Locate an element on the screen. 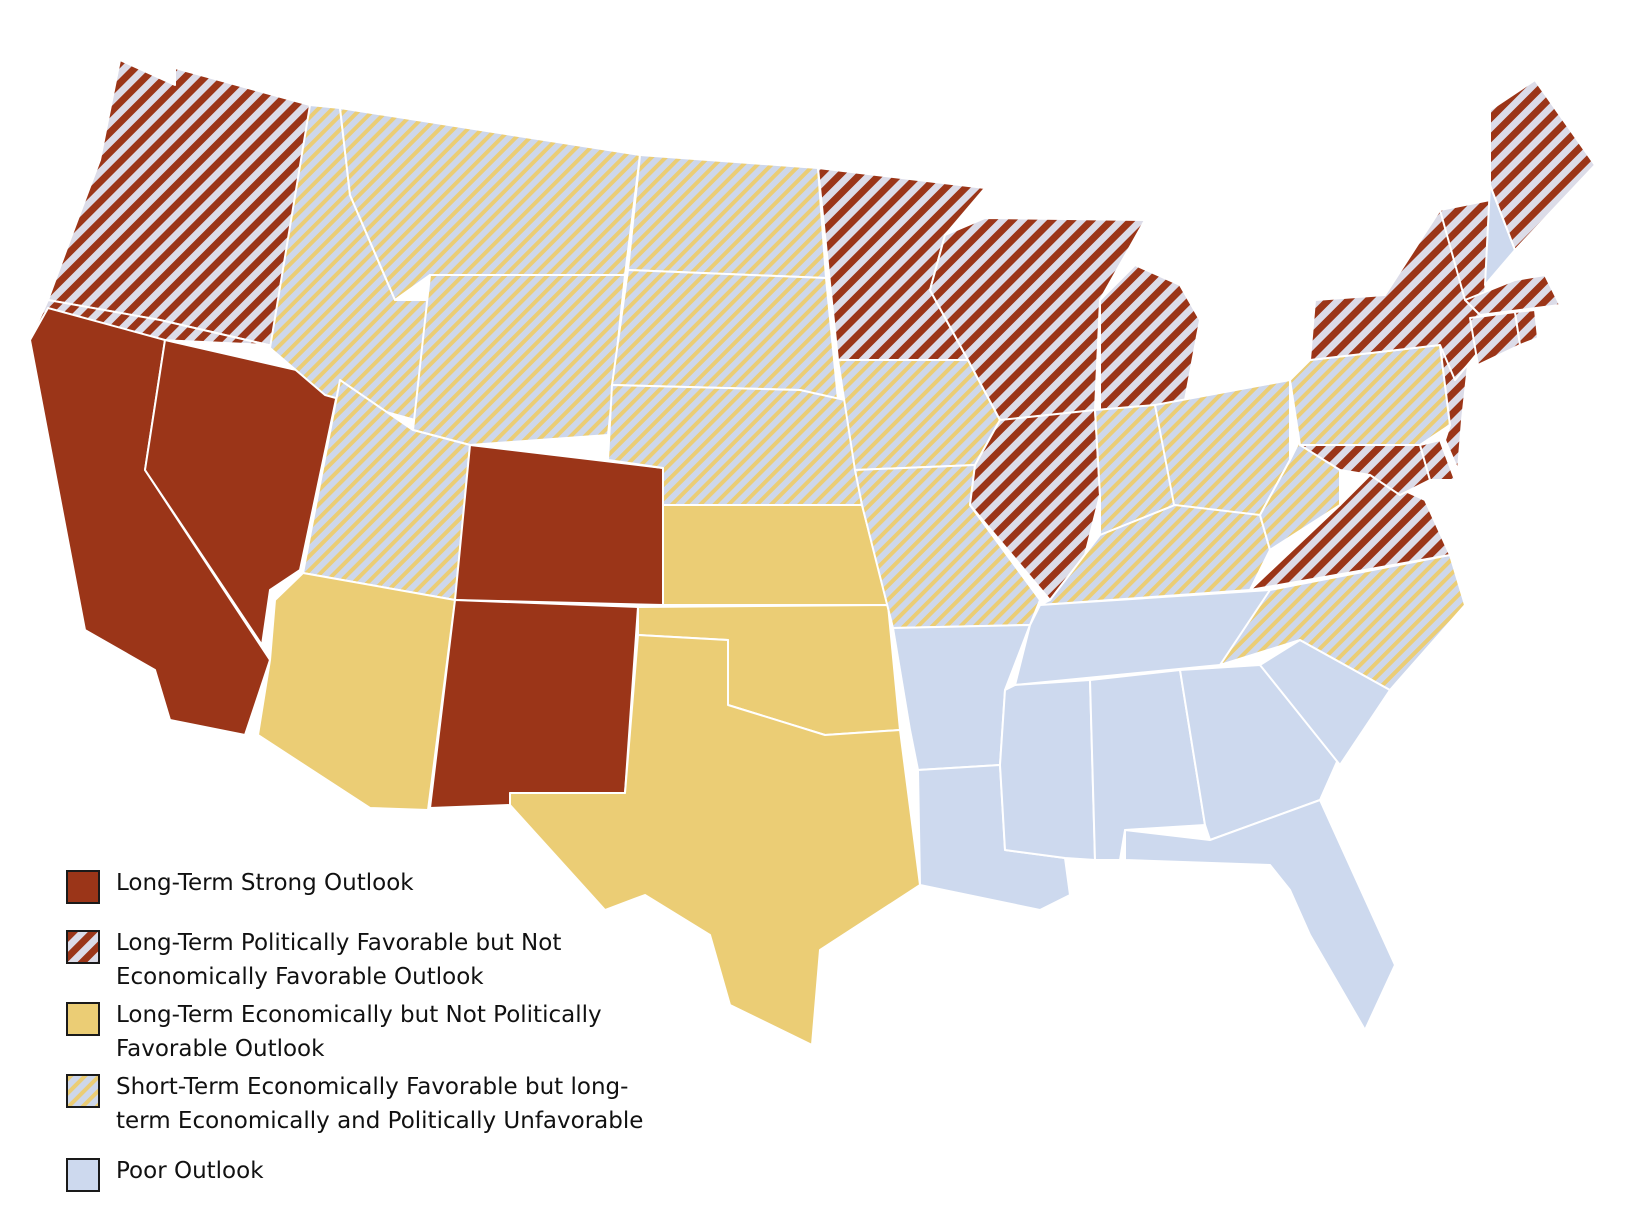 Image resolution: width=1632 pixels, height=1228 pixels. legend-swatch-political is located at coordinates (83, 947).